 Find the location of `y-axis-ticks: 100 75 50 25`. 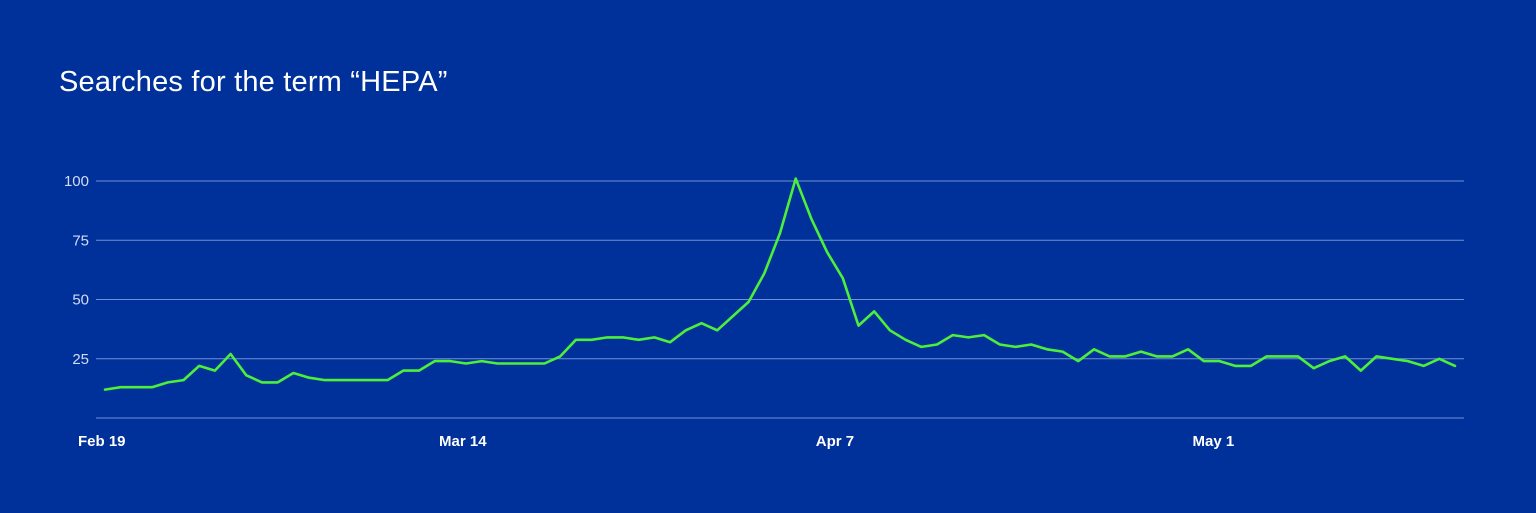

y-axis-ticks: 100 75 50 25 is located at coordinates (76, 270).